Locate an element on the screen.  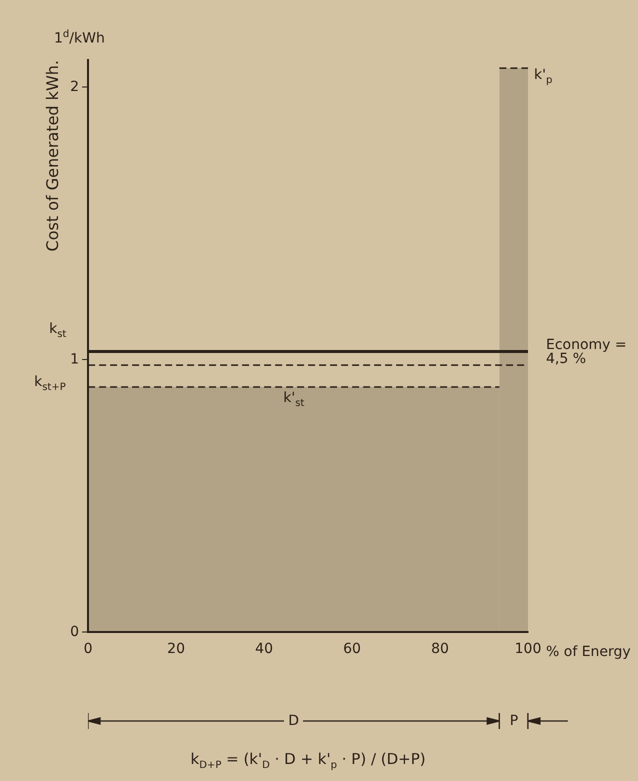
text: P is located at coordinates (514, 721).